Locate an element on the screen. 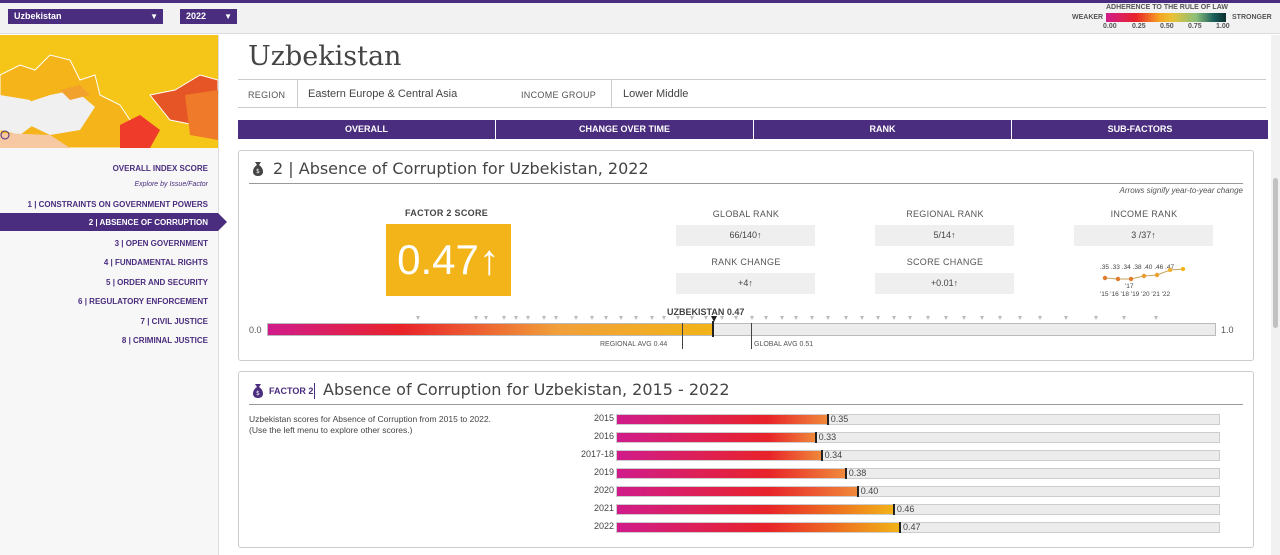 This screenshot has height=555, width=1280. bar-category-label: 2019 is located at coordinates (603, 472).